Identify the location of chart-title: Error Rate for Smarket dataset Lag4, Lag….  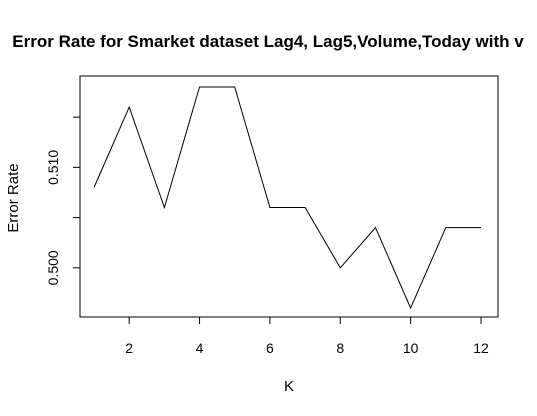
(268, 41).